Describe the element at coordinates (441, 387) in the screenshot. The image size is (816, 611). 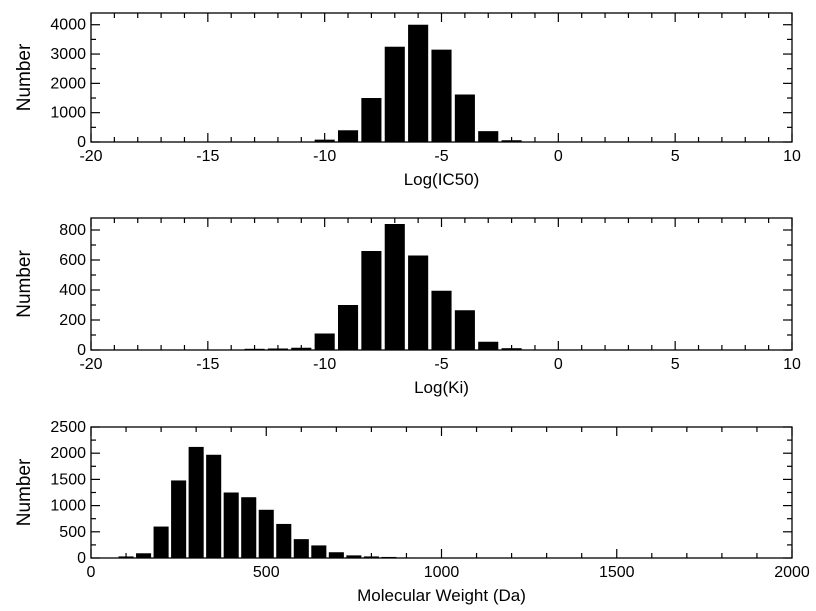
I see `x-axis-title: Log(Ki)` at that location.